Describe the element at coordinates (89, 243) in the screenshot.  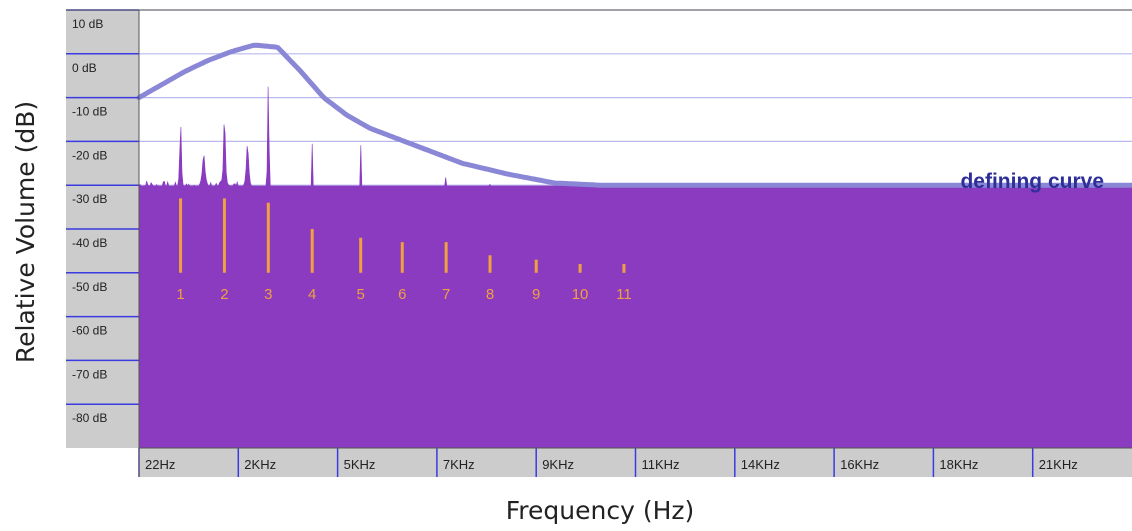
I see `y-tick-label: -40 dB` at that location.